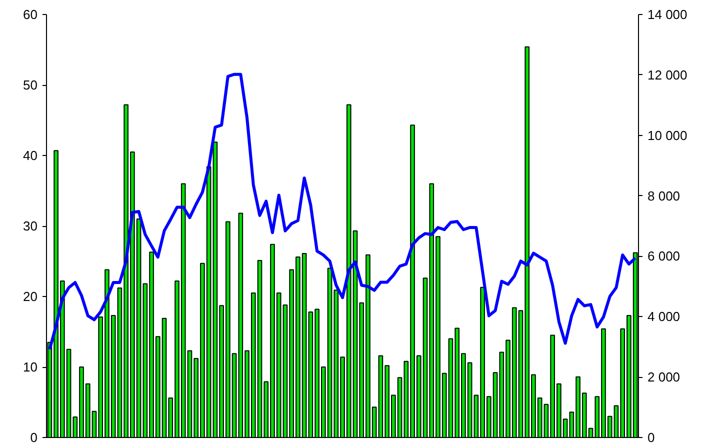  I want to click on y2-tick-label: 2 000, so click(664, 377).